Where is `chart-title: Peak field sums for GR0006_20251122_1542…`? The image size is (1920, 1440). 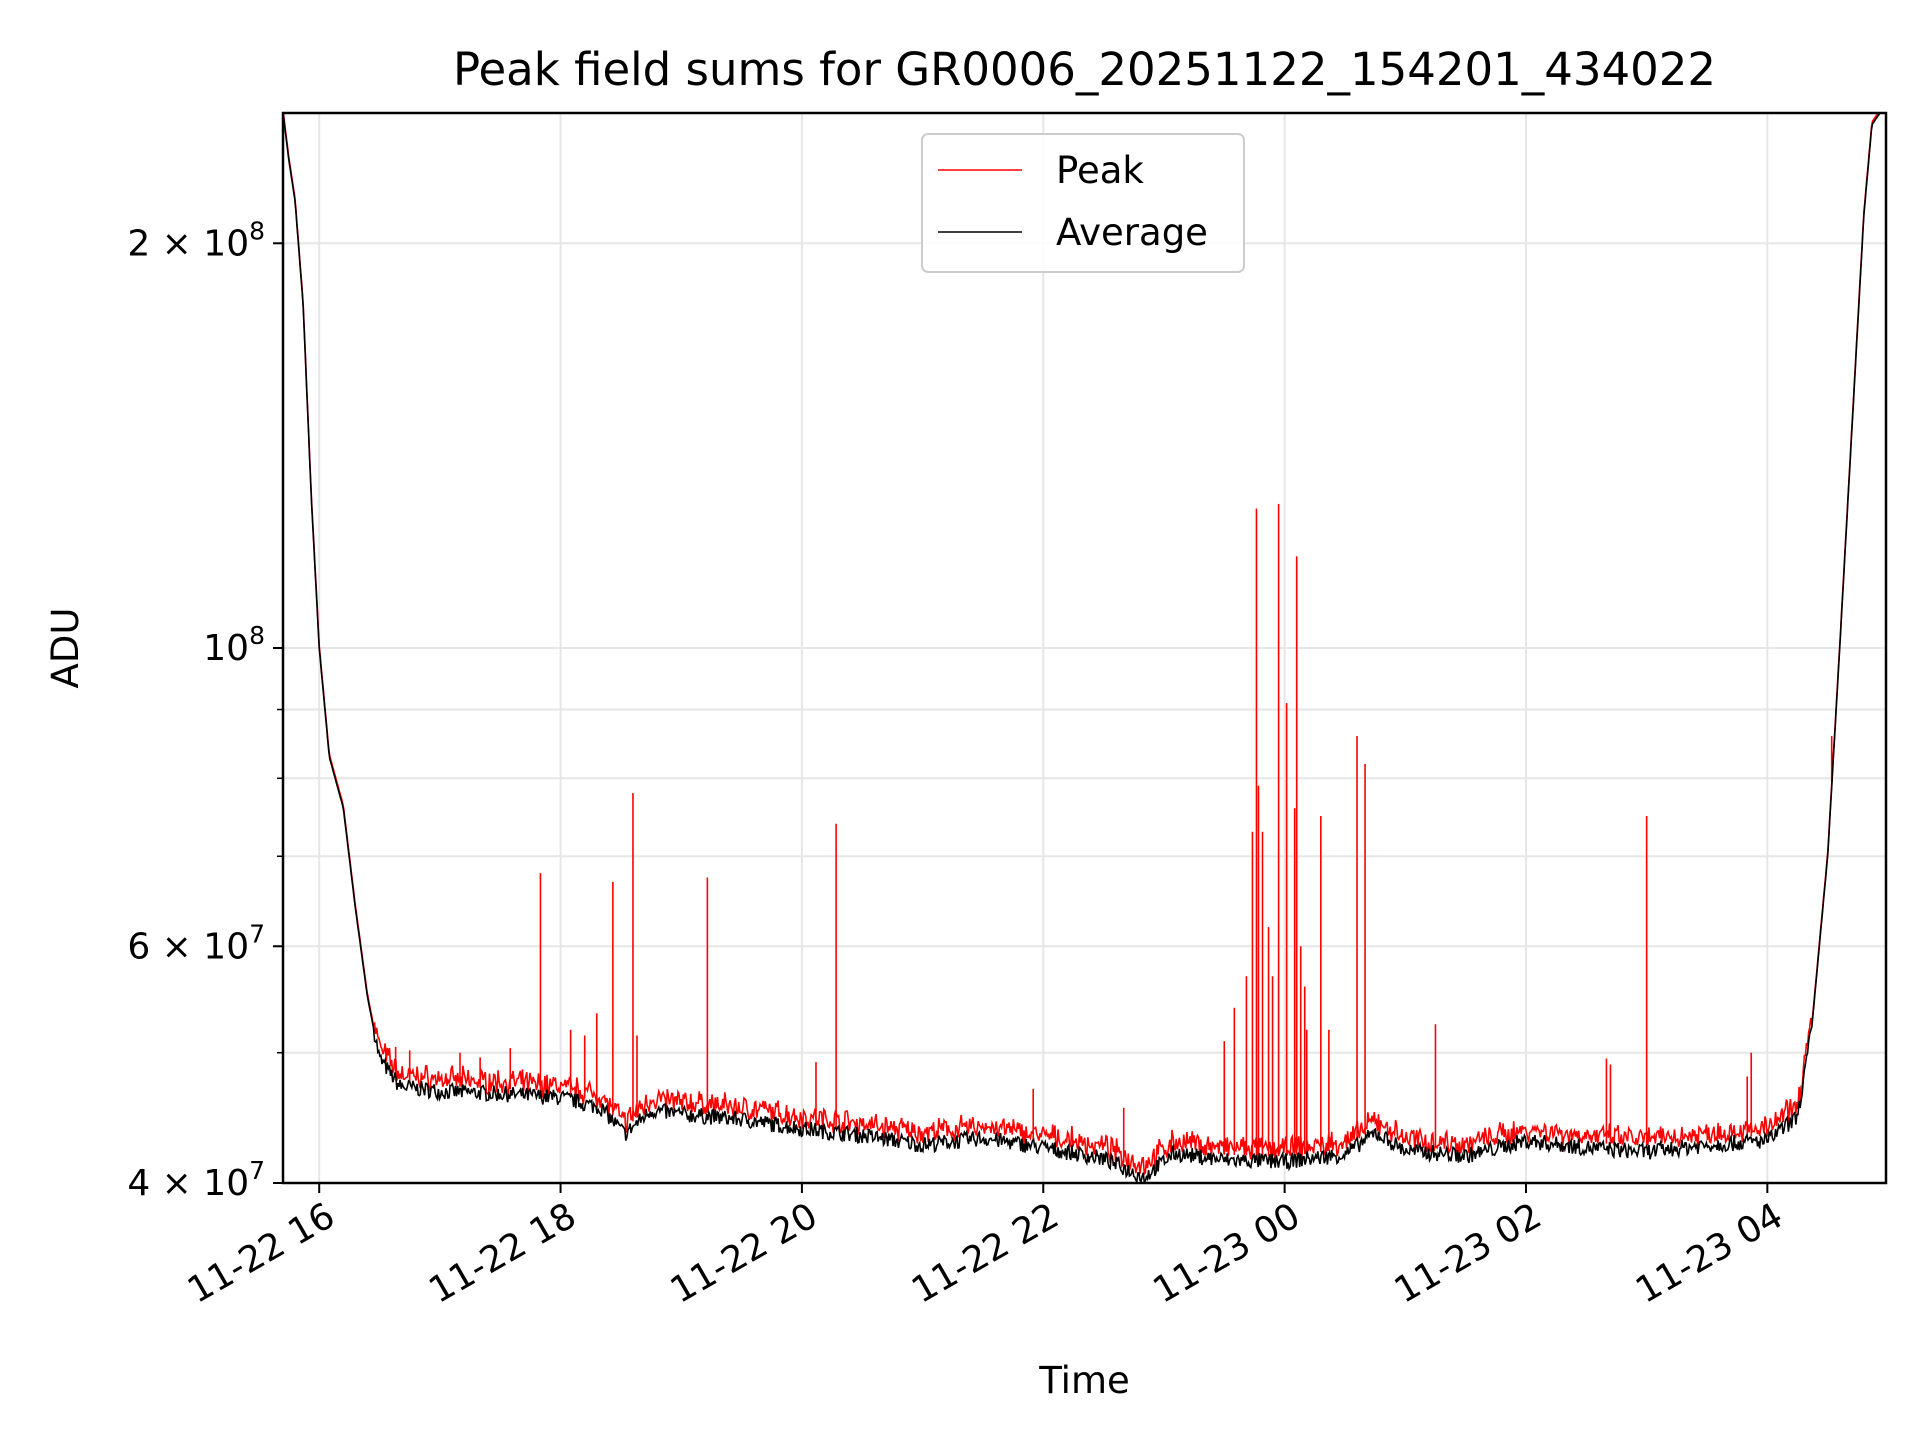 chart-title: Peak field sums for GR0006_20251122_1542… is located at coordinates (1084, 69).